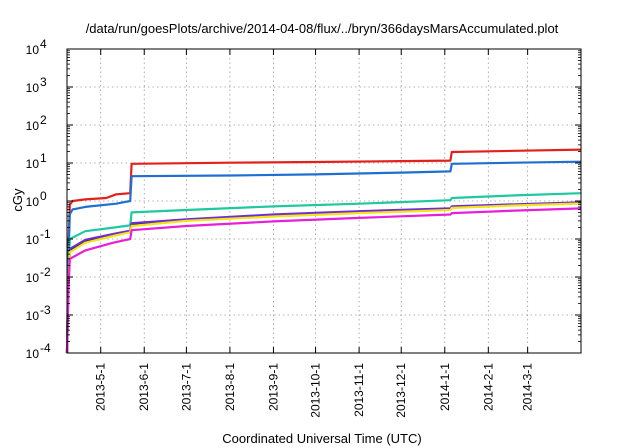 The height and width of the screenshot is (448, 640). What do you see at coordinates (273, 387) in the screenshot?
I see `x-tick-label: 2013-9-1` at bounding box center [273, 387].